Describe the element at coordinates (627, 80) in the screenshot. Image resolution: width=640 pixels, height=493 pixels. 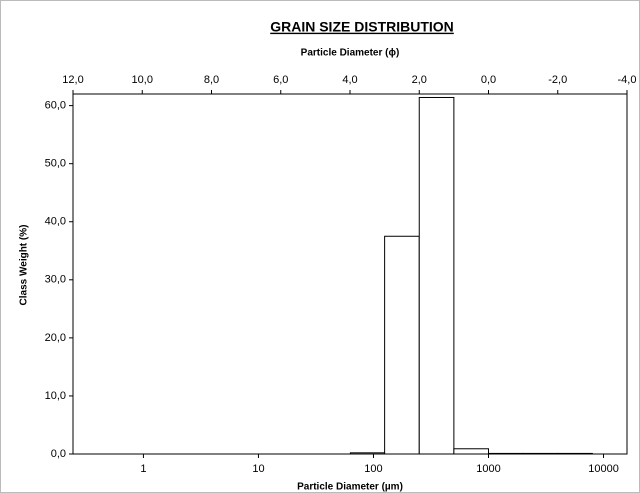
I see `x2-tick-label: -4,0` at that location.